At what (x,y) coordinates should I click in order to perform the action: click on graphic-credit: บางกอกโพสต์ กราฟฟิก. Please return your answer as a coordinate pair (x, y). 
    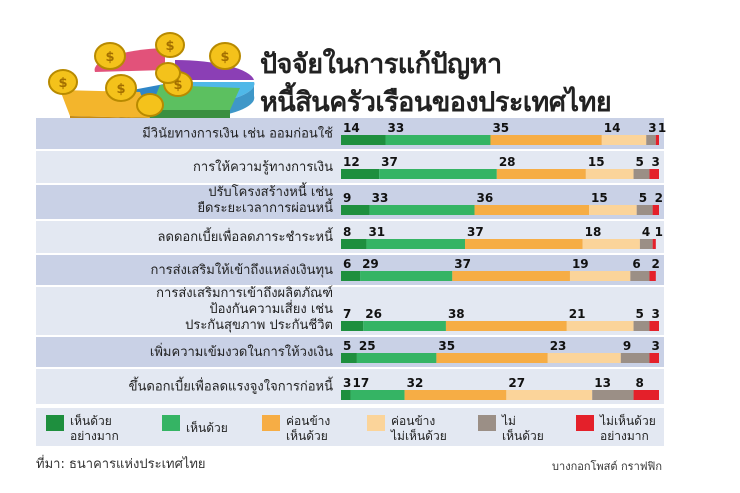
    Looking at the image, I should click on (607, 466).